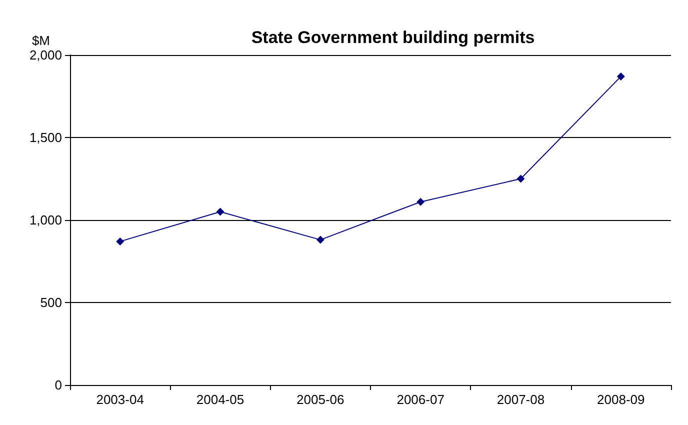 The width and height of the screenshot is (688, 425). What do you see at coordinates (45, 220) in the screenshot?
I see `y-tick-label: 1,000` at bounding box center [45, 220].